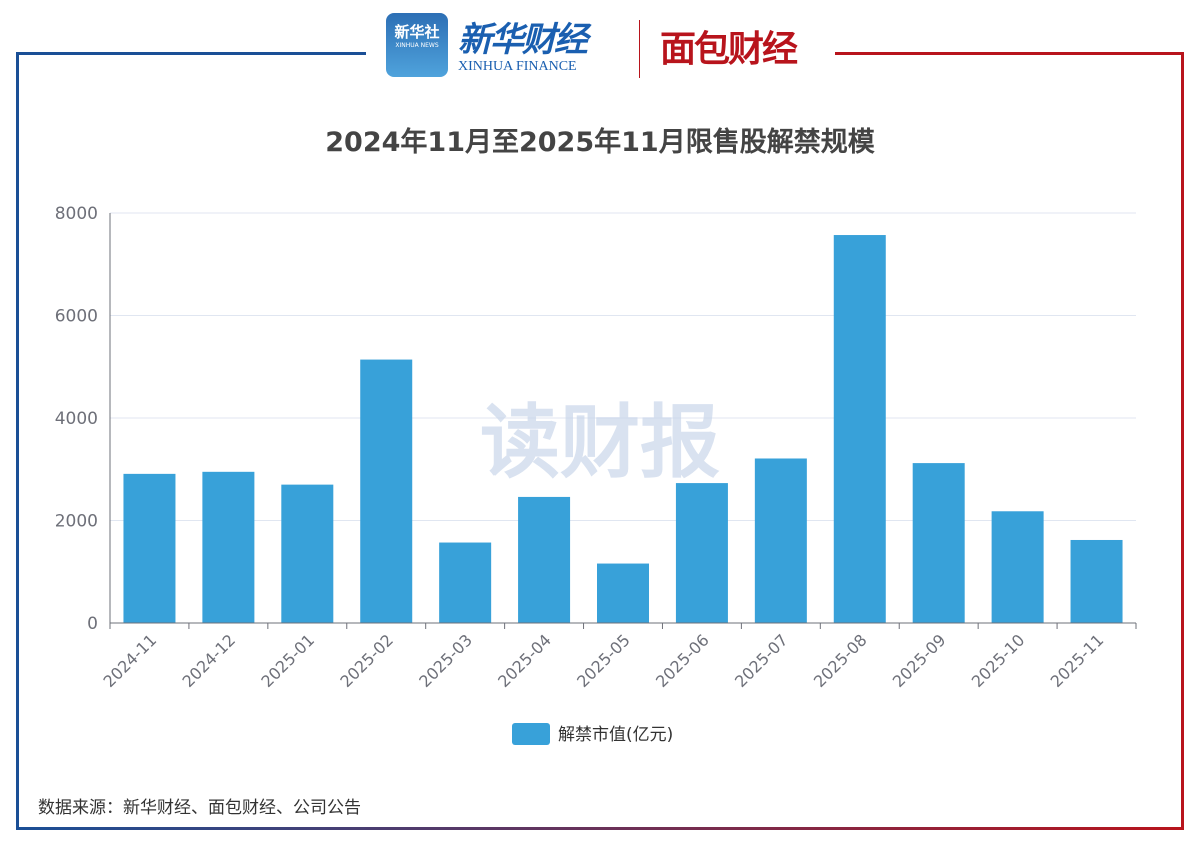 The image size is (1200, 848). Describe the element at coordinates (517, 66) in the screenshot. I see `xinhua-finance-logo-en: XINHUA FINANCE` at that location.